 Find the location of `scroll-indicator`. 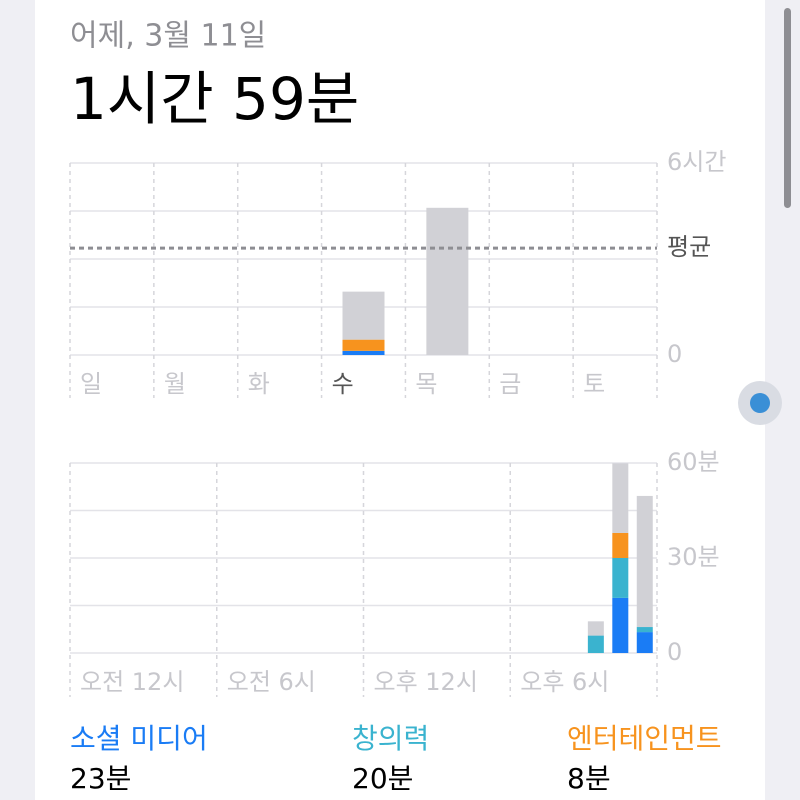

scroll-indicator is located at coordinates (787, 108).